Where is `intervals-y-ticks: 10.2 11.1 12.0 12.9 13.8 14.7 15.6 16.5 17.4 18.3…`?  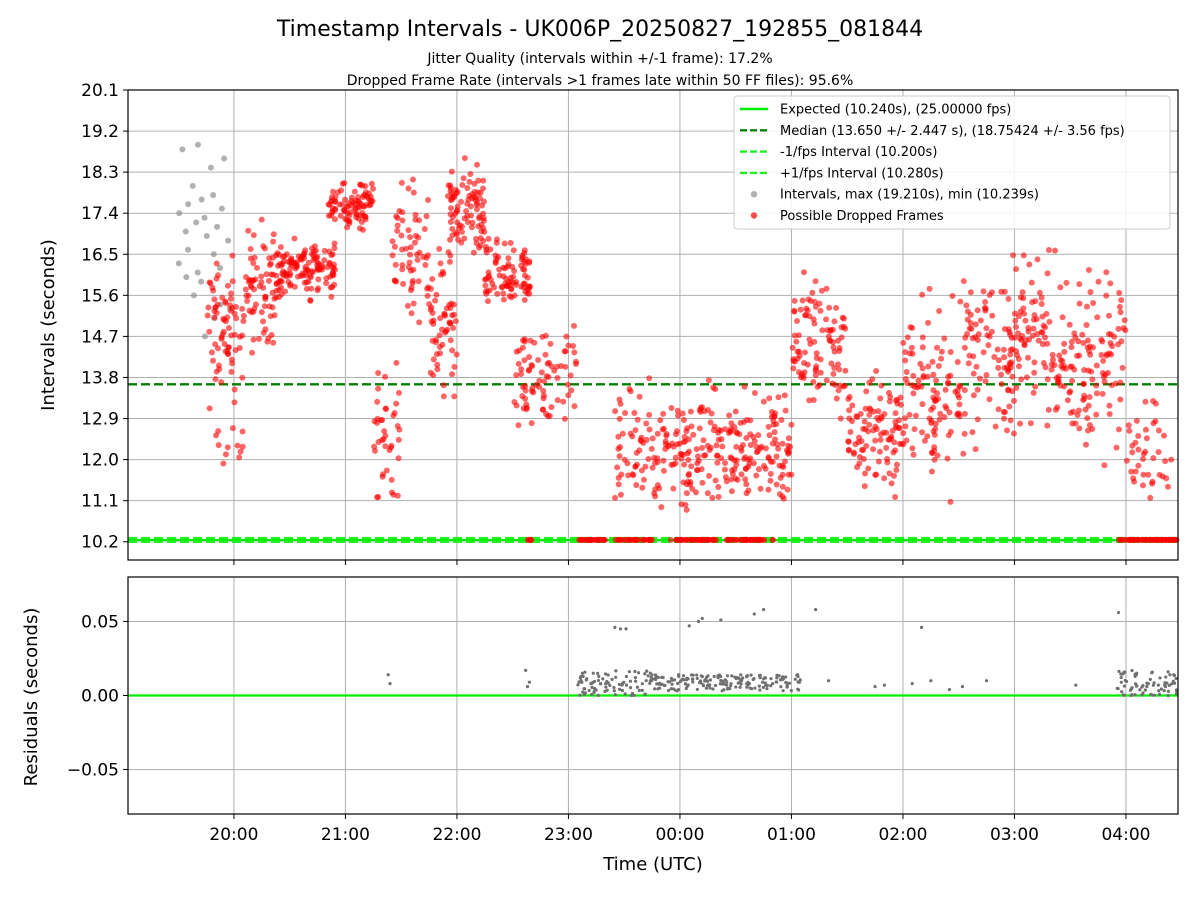
intervals-y-ticks: 10.2 11.1 12.0 12.9 13.8 14.7 15.6 16.5 17.4 18.3… is located at coordinates (104, 317).